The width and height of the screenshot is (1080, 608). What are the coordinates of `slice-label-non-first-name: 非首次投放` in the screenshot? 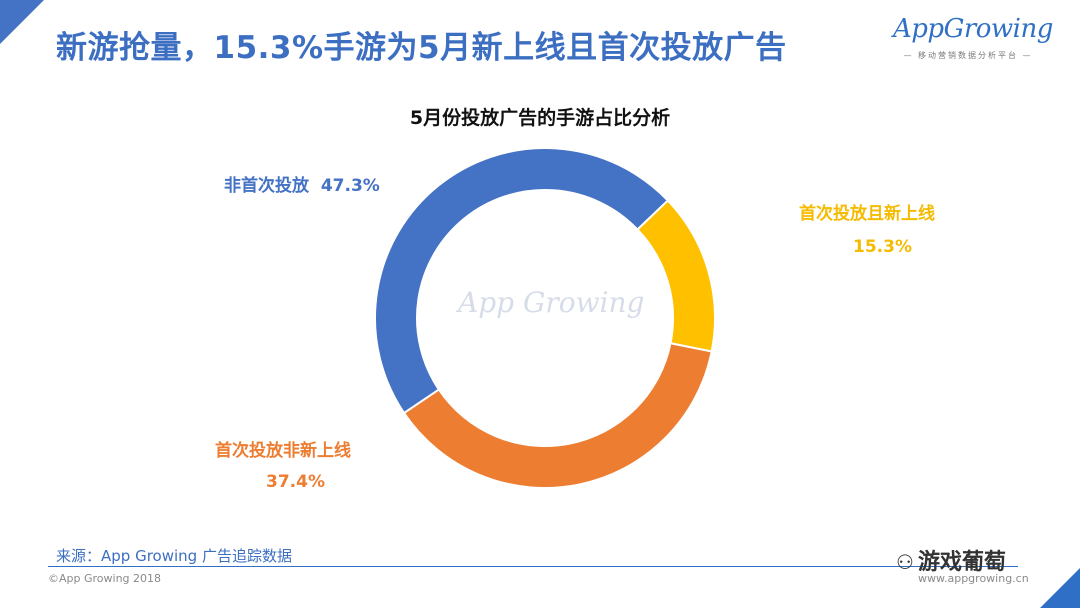 It's located at (266, 186).